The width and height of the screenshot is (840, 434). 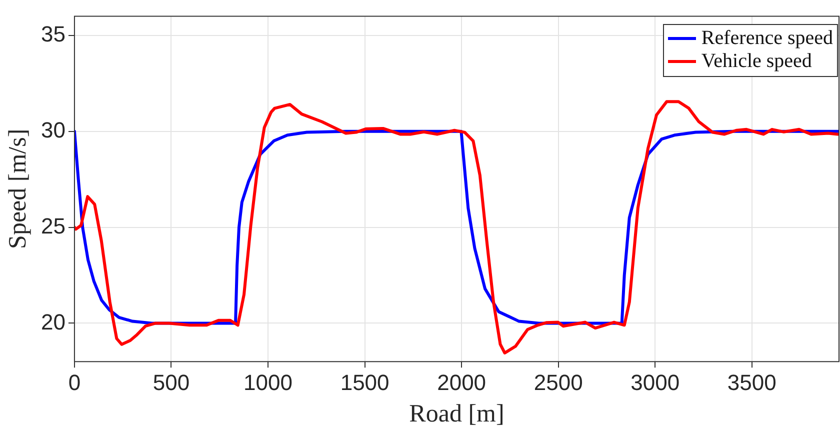 What do you see at coordinates (53, 33) in the screenshot?
I see `y-tick-label: 35` at bounding box center [53, 33].